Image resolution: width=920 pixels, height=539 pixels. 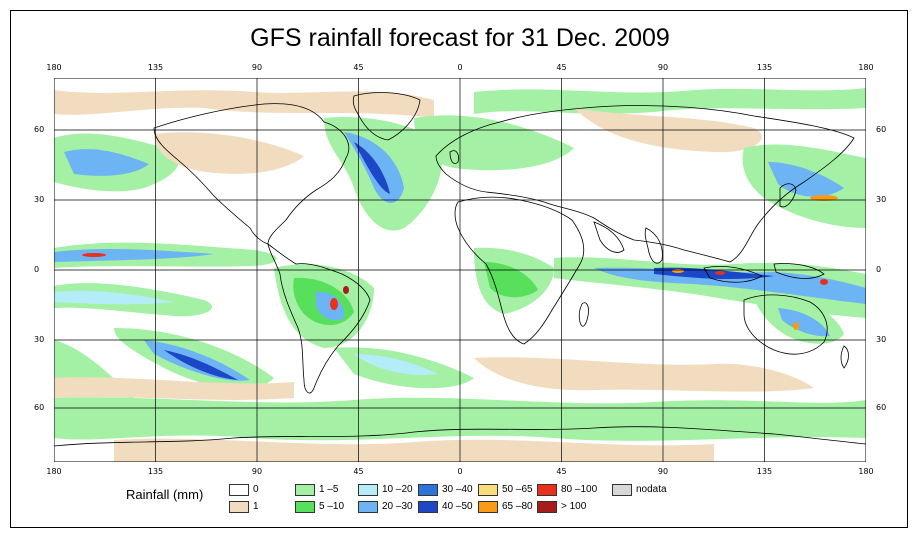 I want to click on continent-africa, so click(x=519, y=270).